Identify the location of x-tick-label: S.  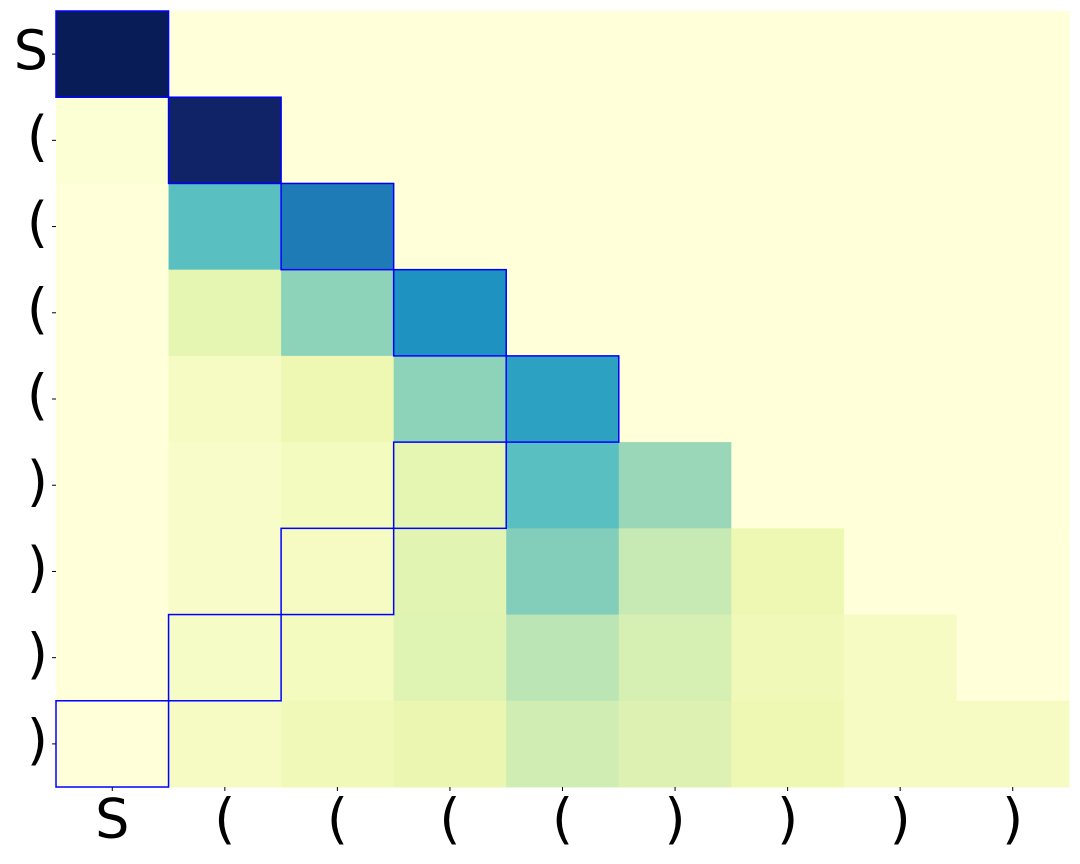
(112, 819).